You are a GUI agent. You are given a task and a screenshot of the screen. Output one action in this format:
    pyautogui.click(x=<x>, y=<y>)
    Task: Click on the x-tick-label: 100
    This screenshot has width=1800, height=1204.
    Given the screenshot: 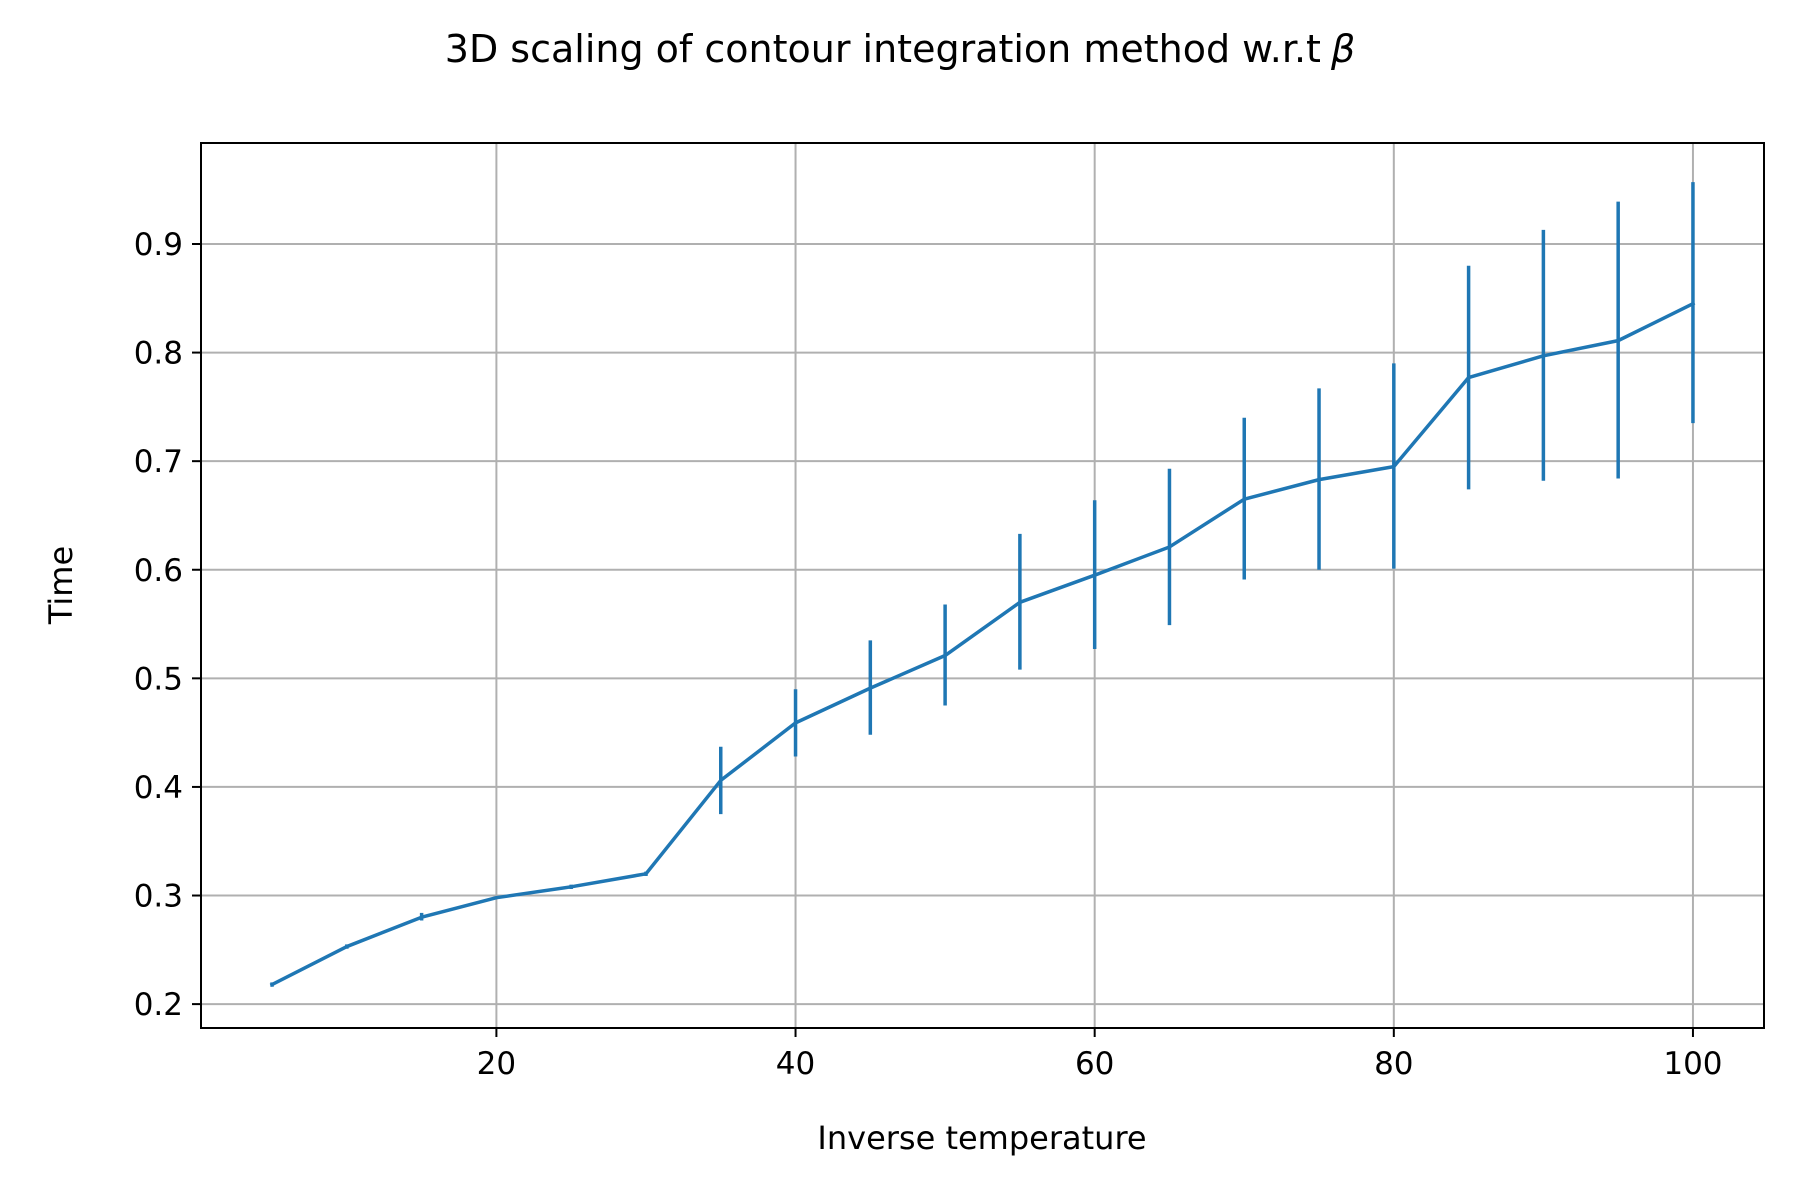 What is the action you would take?
    pyautogui.click(x=1692, y=1064)
    